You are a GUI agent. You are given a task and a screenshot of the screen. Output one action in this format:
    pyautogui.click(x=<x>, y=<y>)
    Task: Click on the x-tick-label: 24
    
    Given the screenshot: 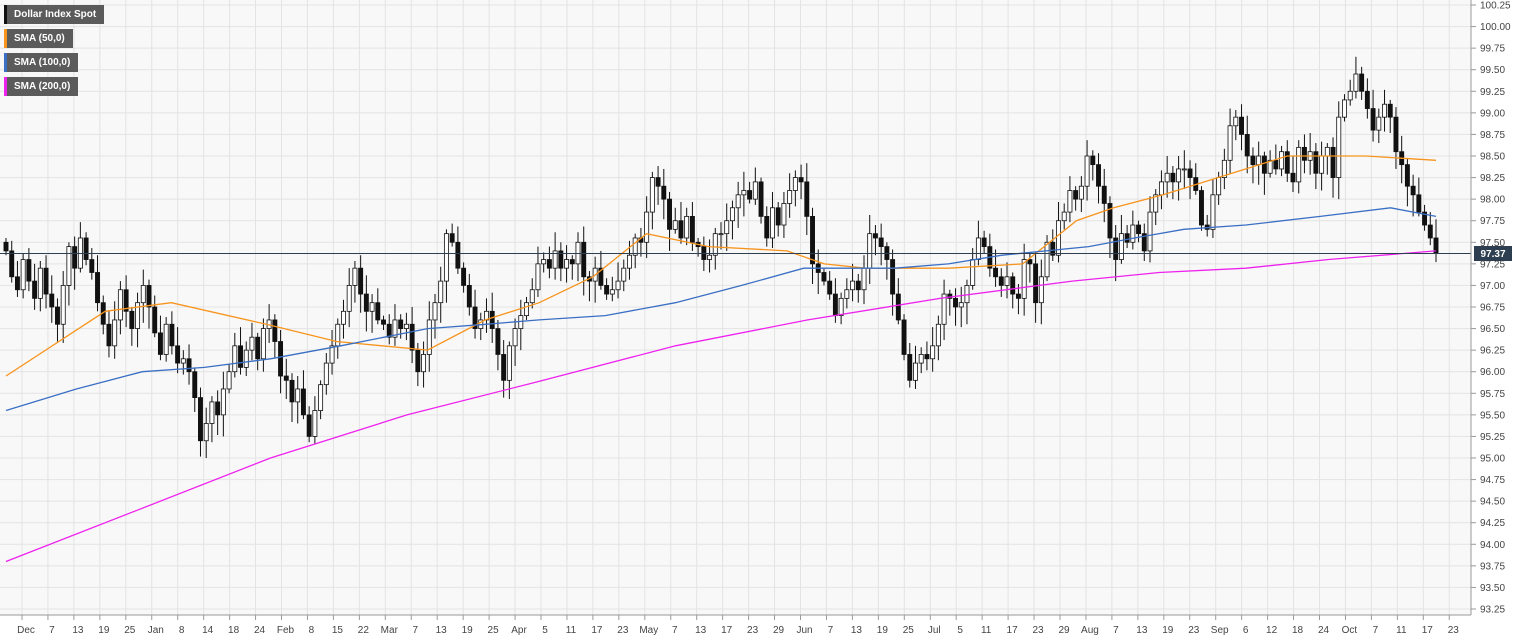 What is the action you would take?
    pyautogui.click(x=1324, y=630)
    